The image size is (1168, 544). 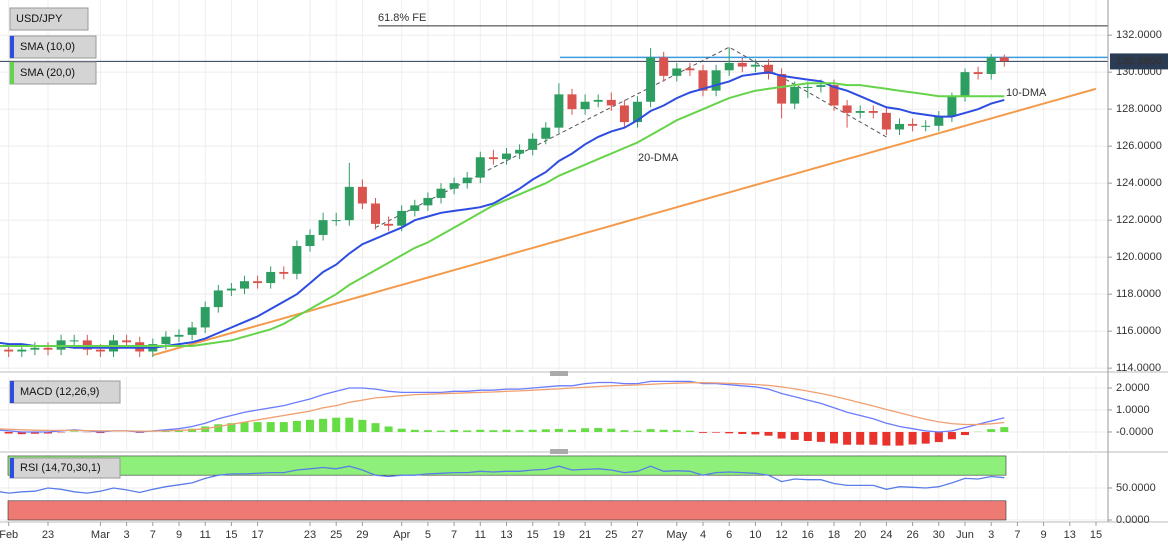 I want to click on y-tick-label: 0.0000, so click(x=1133, y=520).